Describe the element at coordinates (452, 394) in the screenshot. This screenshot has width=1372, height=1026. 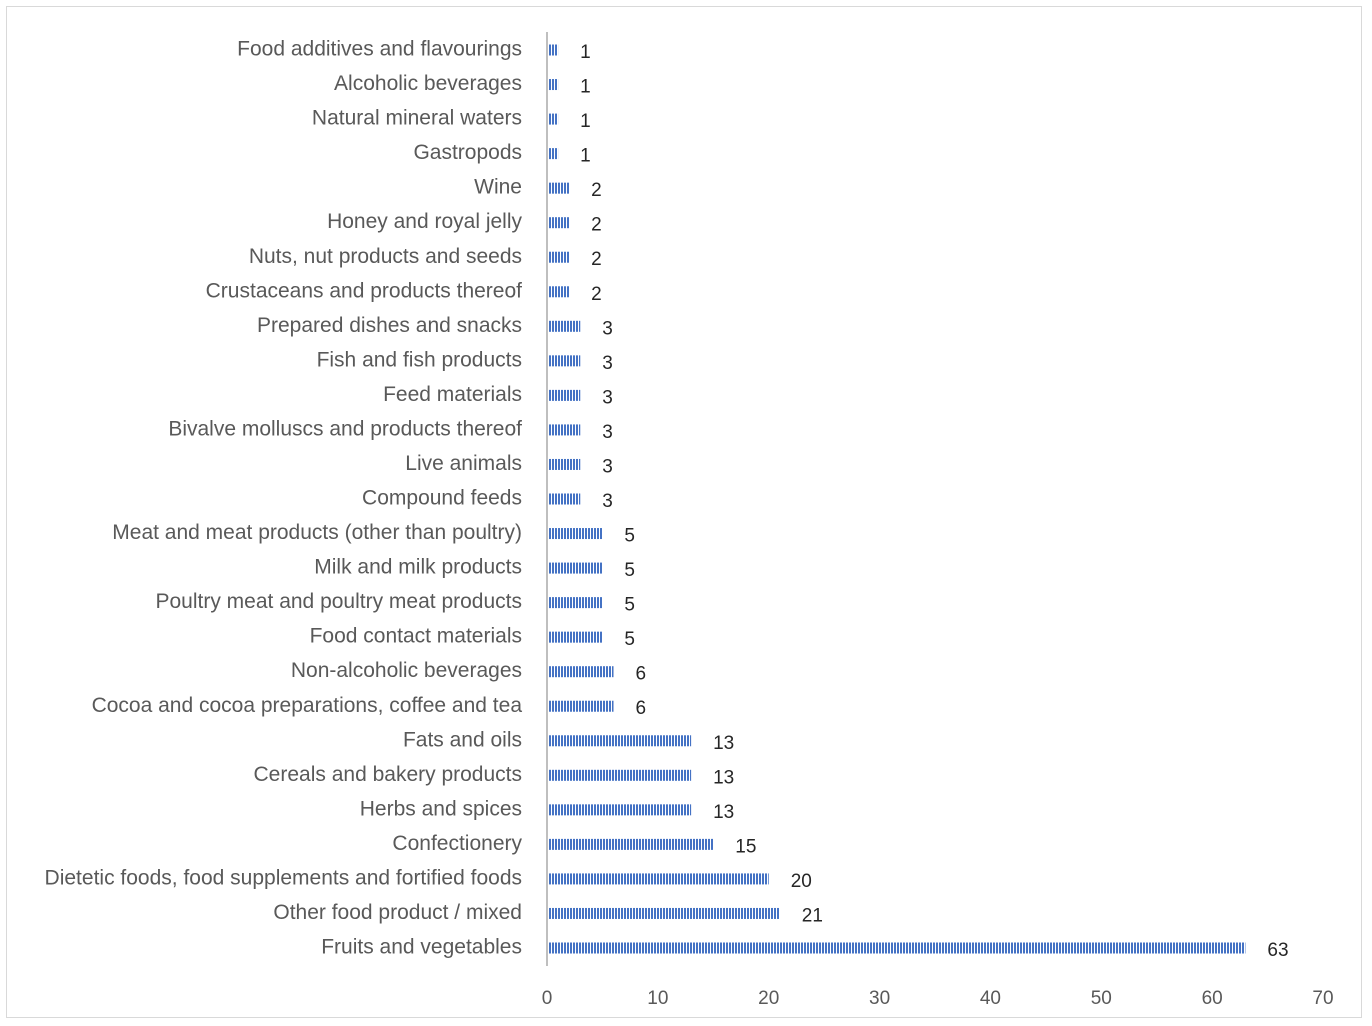
I see `category-label: Feed materials` at that location.